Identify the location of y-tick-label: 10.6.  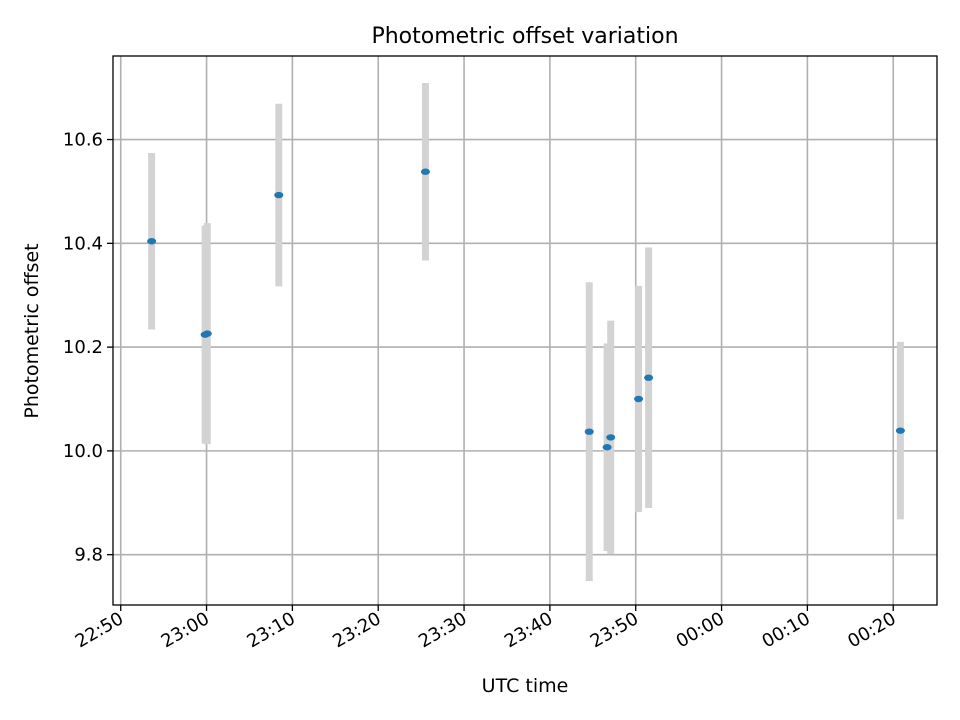
(83, 140).